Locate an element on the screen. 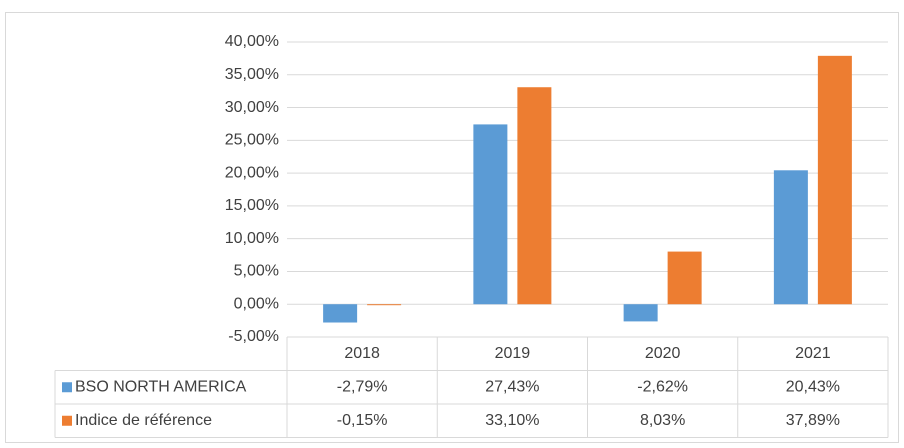 This screenshot has height=448, width=904. table-header: 2021 is located at coordinates (813, 353).